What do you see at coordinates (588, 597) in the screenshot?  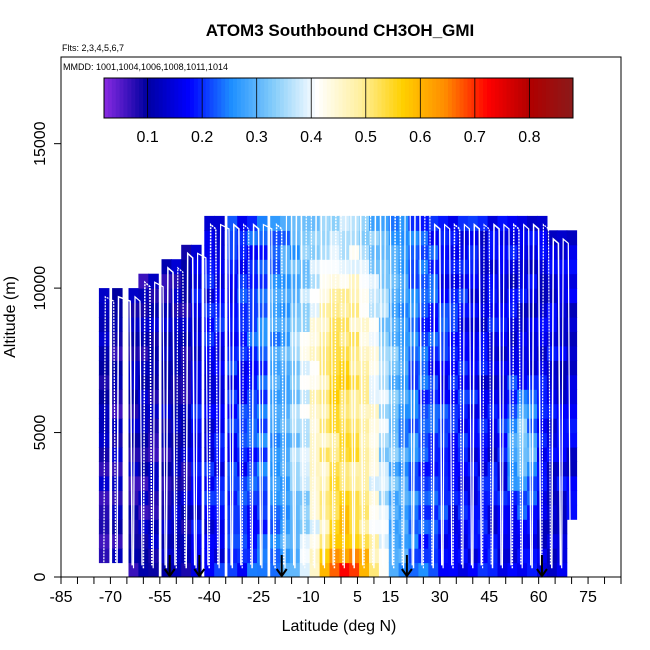 I see `x-tick-label: 75` at bounding box center [588, 597].